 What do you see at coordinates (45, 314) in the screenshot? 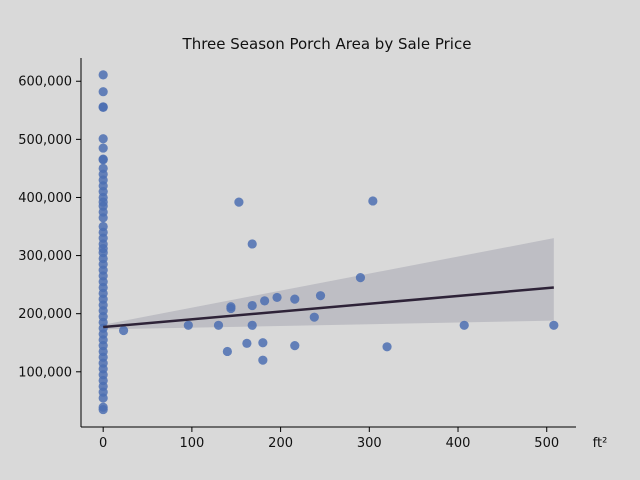
I see `y-tick-label: 200,000` at bounding box center [45, 314].